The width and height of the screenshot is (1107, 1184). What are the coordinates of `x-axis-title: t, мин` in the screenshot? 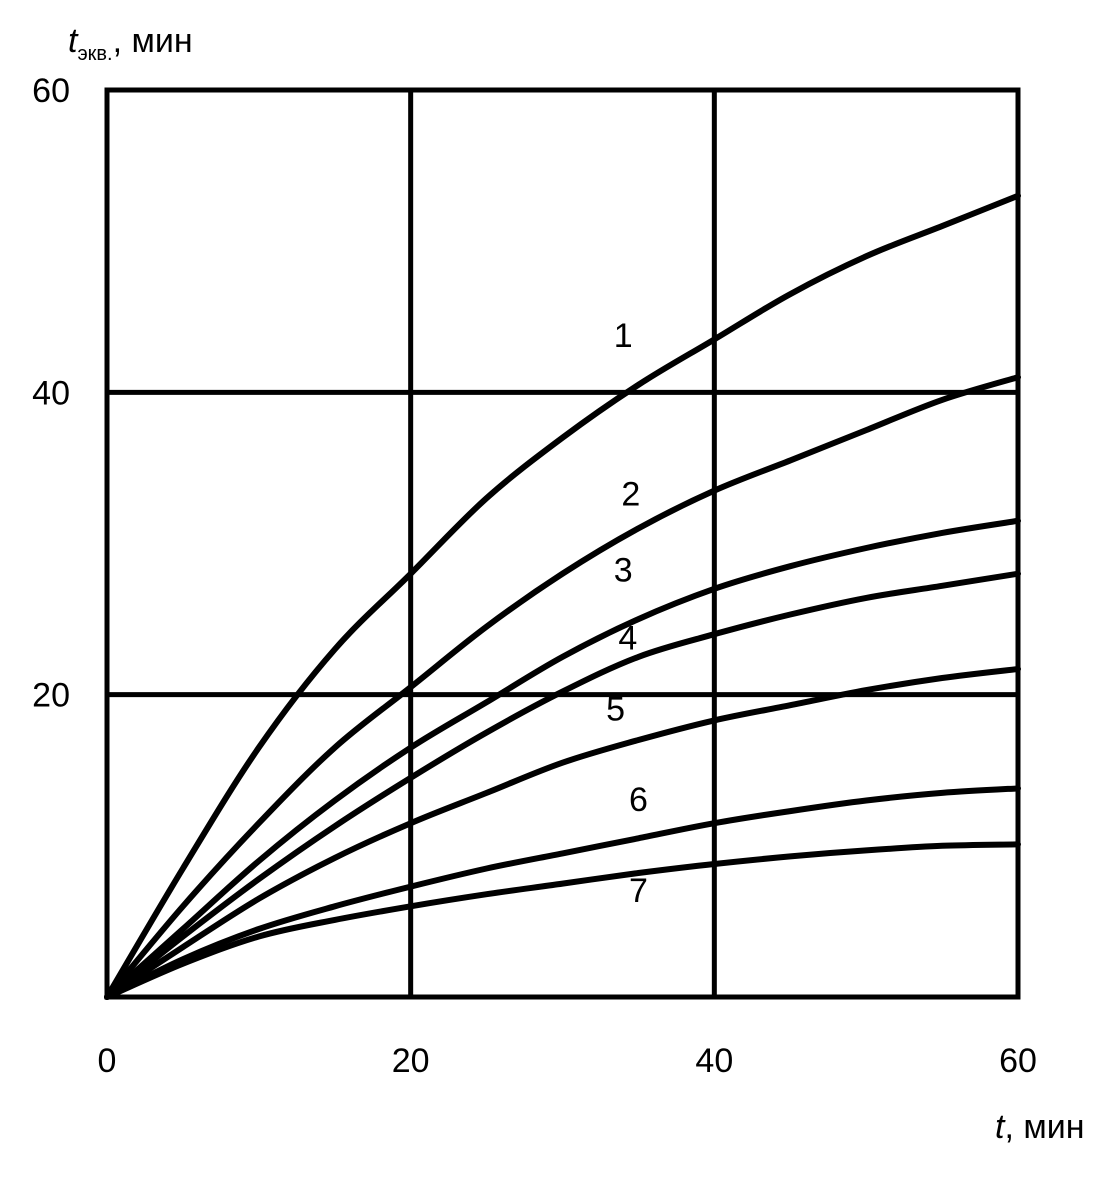 It's located at (1040, 1127).